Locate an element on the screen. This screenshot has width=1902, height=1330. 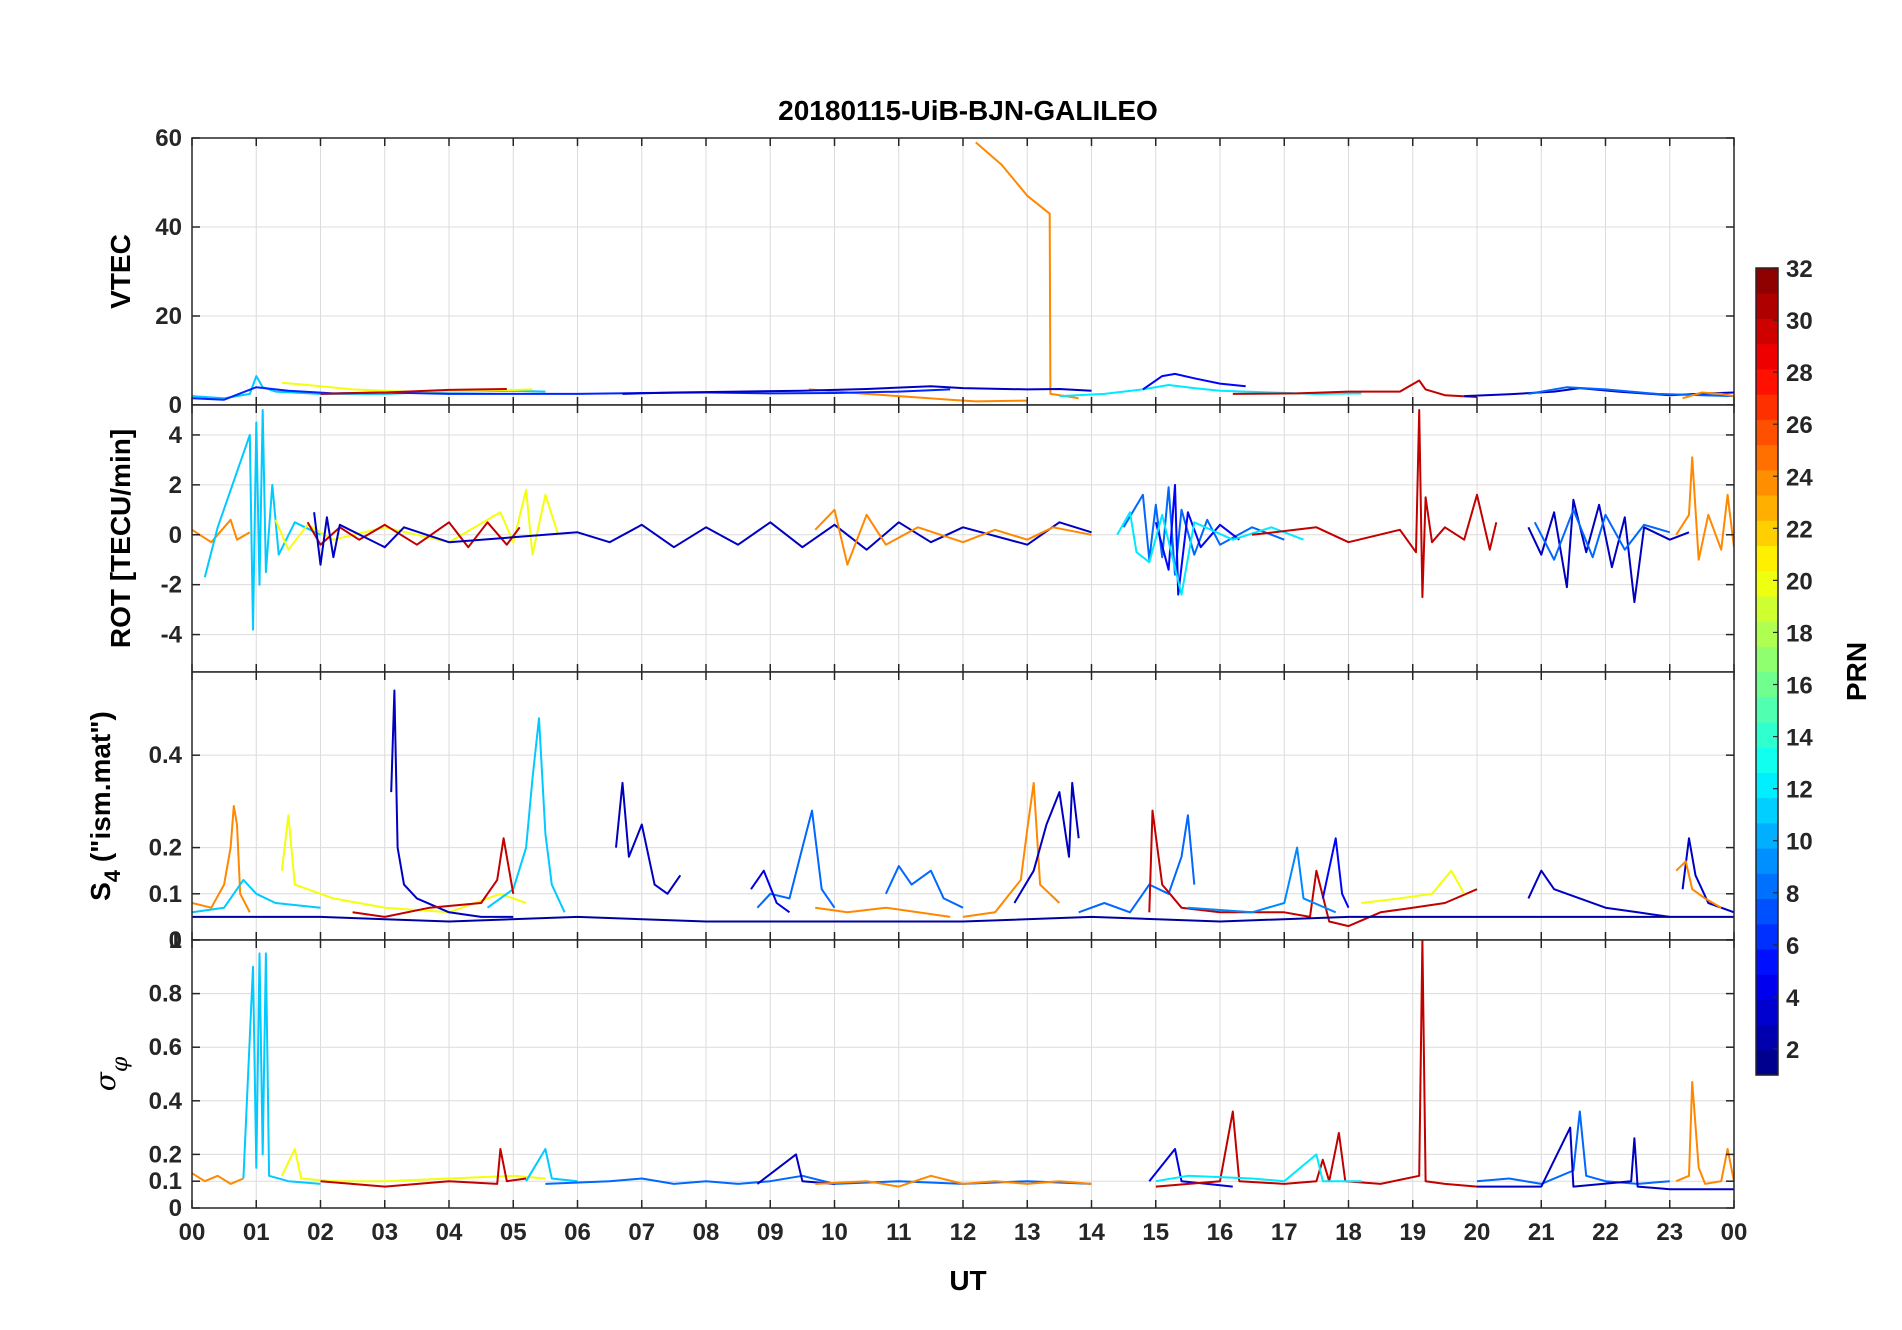
x-tick-label: 06 is located at coordinates (577, 1232).